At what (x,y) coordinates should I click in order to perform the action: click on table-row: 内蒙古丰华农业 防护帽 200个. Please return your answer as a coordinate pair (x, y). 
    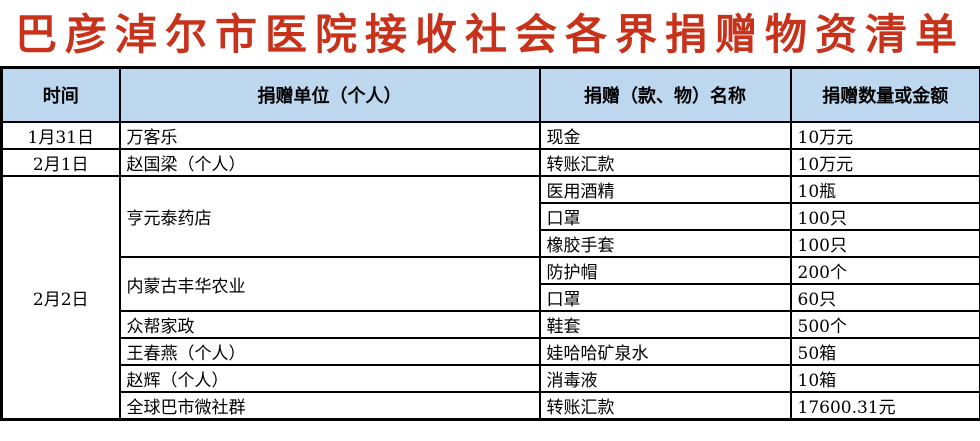
    Looking at the image, I should click on (491, 284).